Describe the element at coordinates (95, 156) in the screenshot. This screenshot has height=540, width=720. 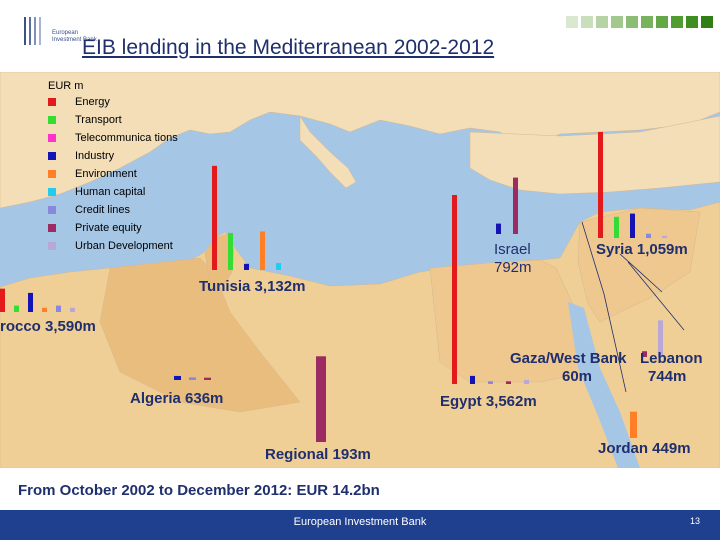
I see `legend-label: Industry` at that location.